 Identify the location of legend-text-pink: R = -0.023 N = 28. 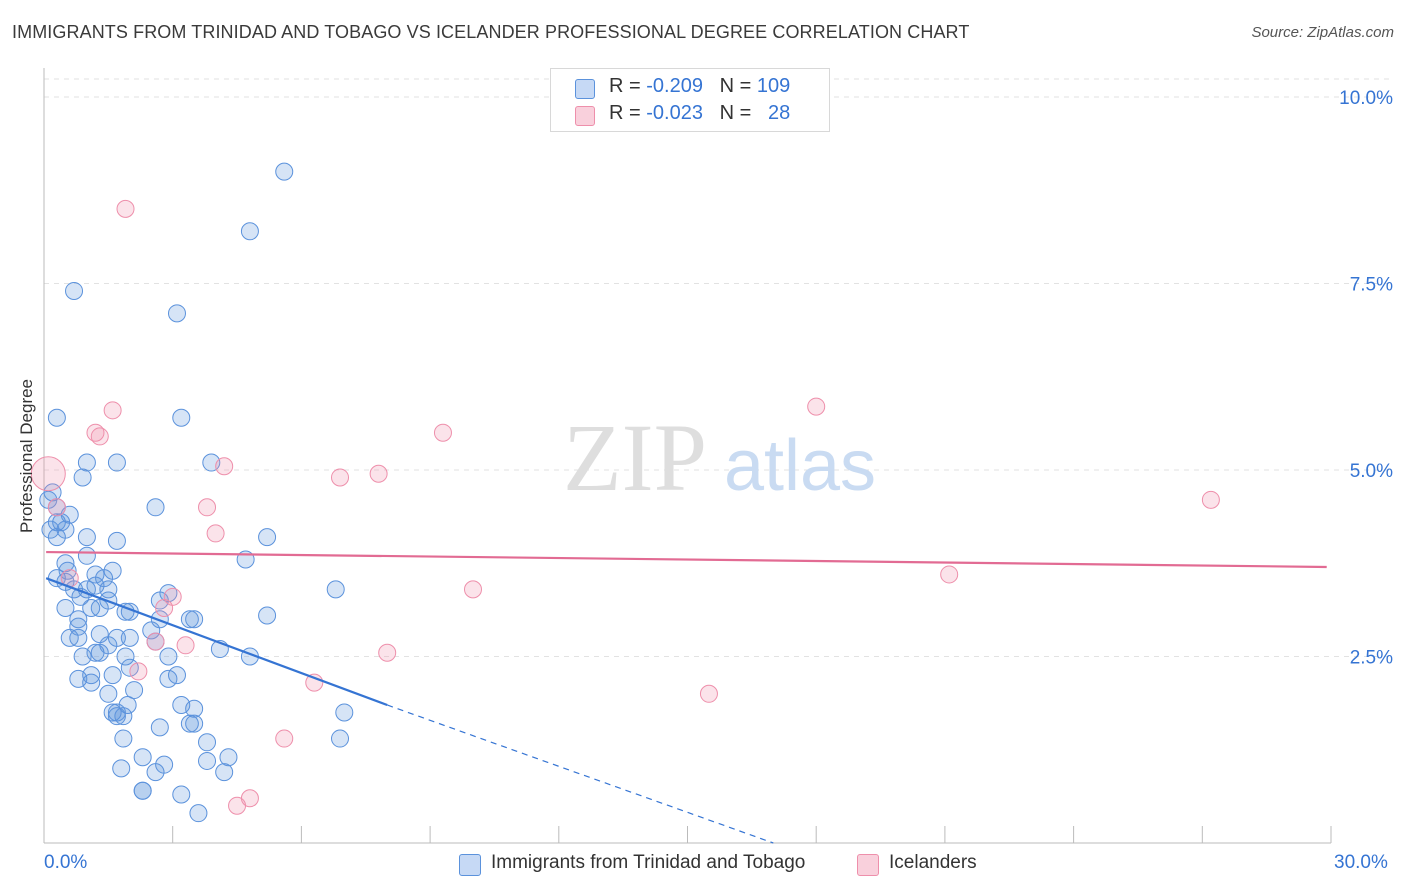
(699, 113).